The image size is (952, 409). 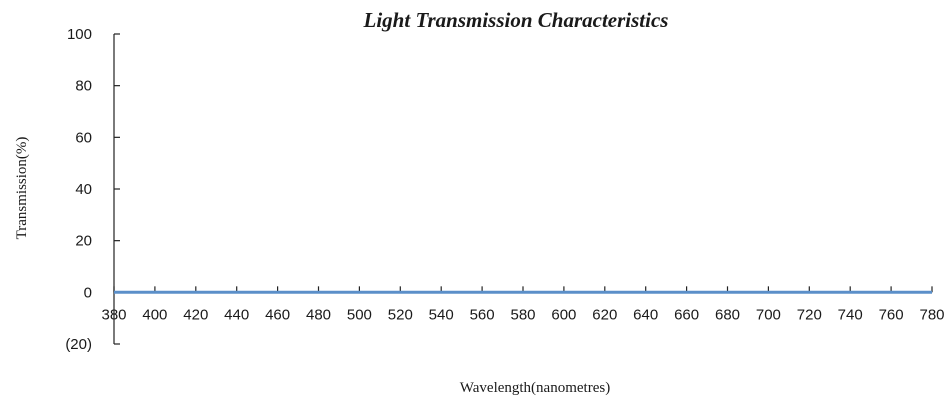 I want to click on x-tick-label: 380, so click(x=113, y=314).